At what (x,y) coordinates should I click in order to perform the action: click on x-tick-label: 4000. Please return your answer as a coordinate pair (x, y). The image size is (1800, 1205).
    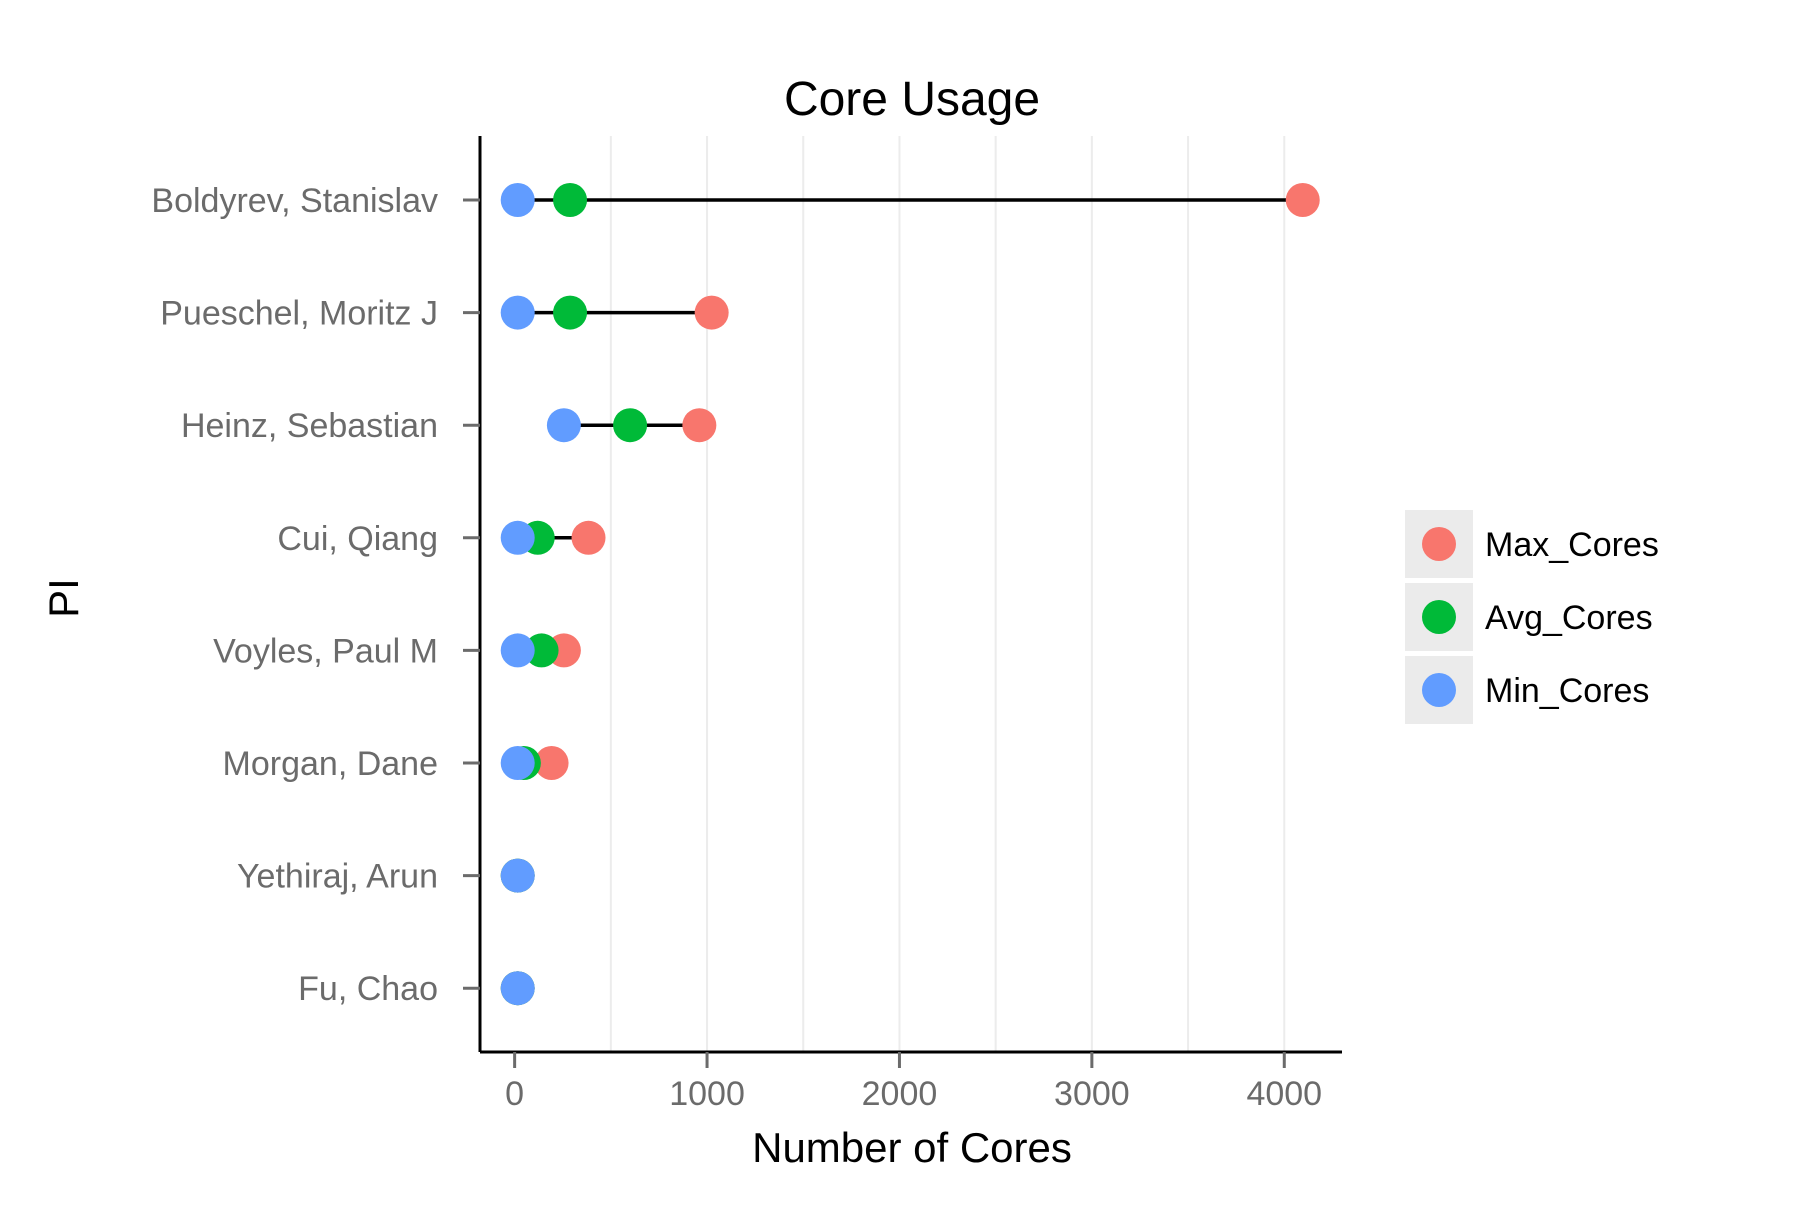
    Looking at the image, I should click on (1284, 1094).